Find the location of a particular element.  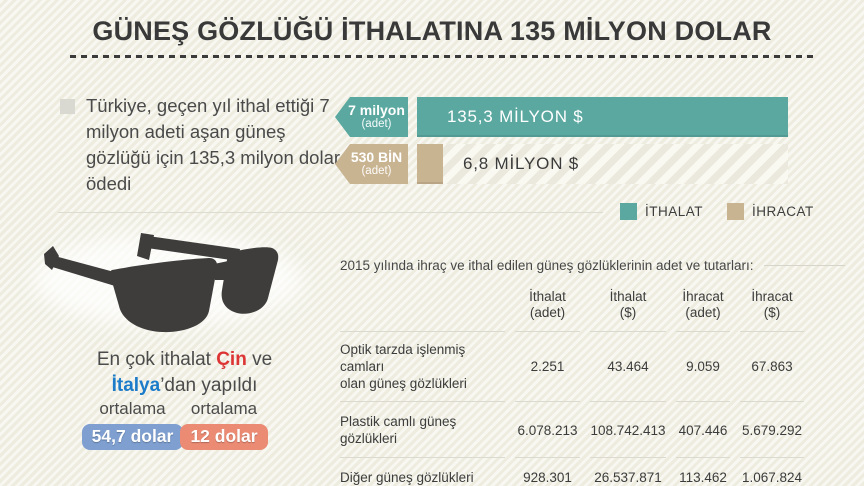

row-label-line: Plastik camlı güneş gözlükleri is located at coordinates (398, 430).